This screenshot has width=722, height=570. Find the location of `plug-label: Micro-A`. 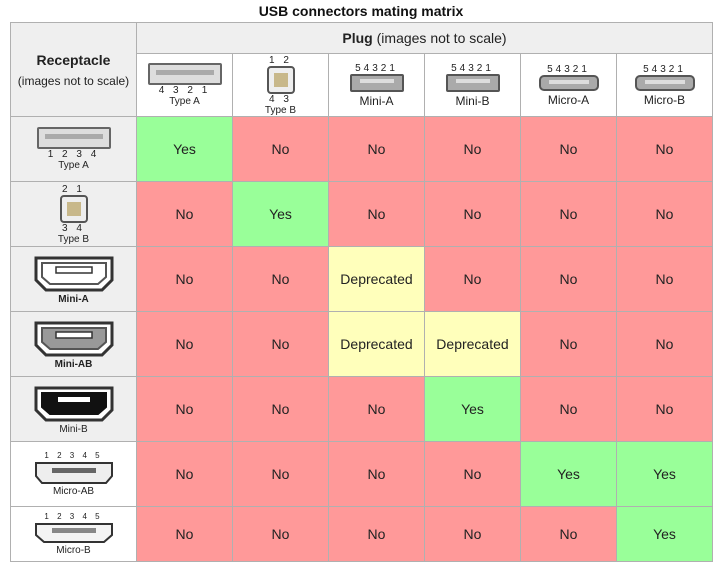

plug-label: Micro-A is located at coordinates (568, 99).